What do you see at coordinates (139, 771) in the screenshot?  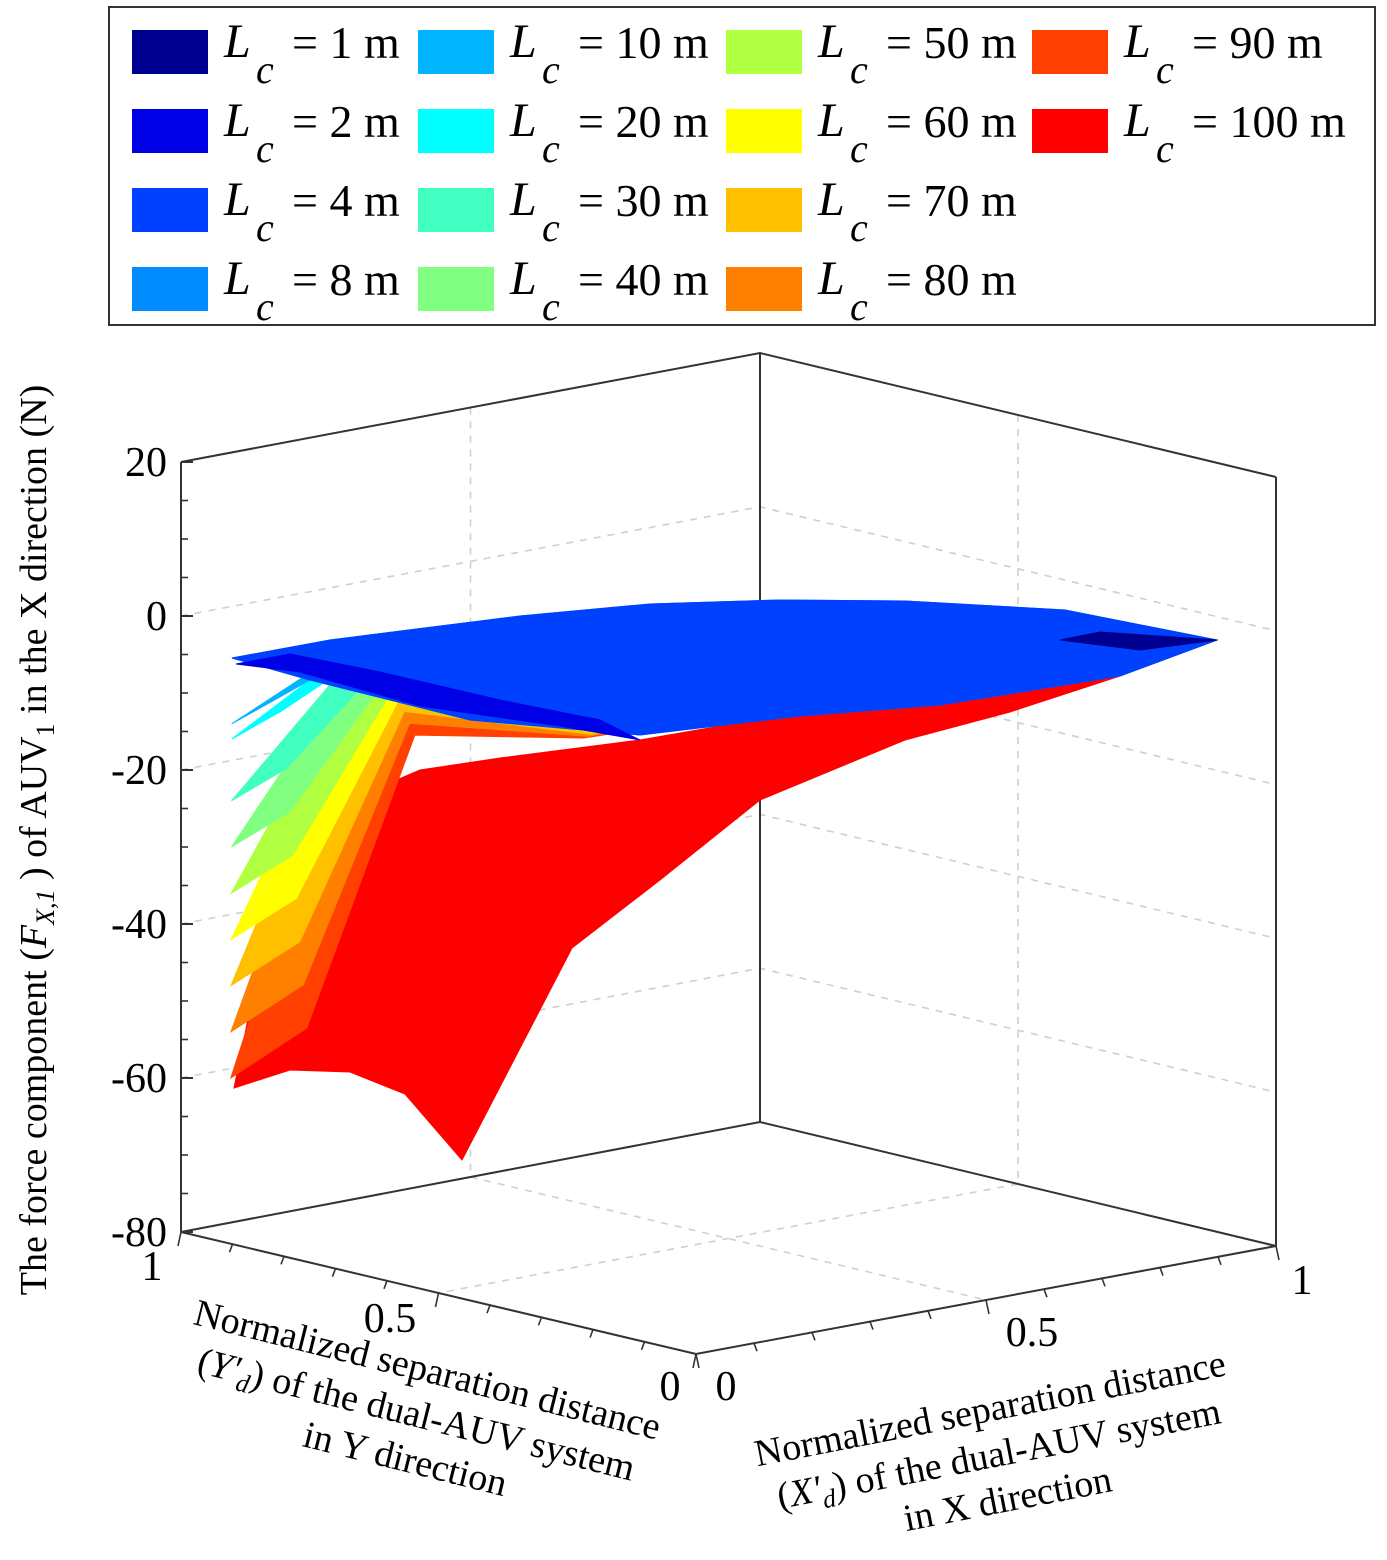 I see `z-tick-label: -20` at bounding box center [139, 771].